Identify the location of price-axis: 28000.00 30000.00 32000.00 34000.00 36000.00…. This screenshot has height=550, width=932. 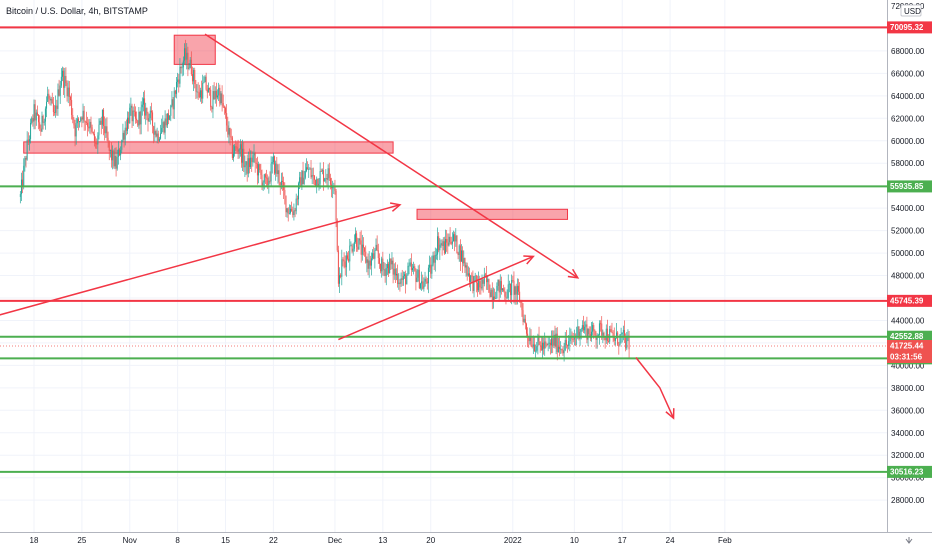
(909, 275).